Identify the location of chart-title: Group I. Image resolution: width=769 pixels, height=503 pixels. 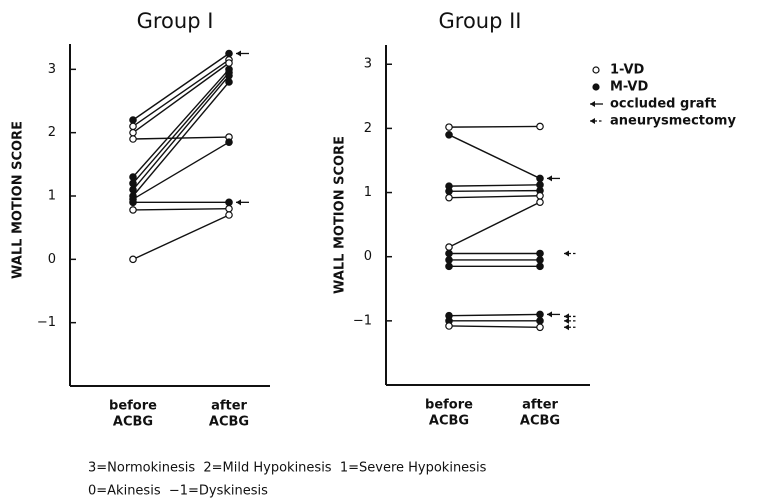
(175, 21).